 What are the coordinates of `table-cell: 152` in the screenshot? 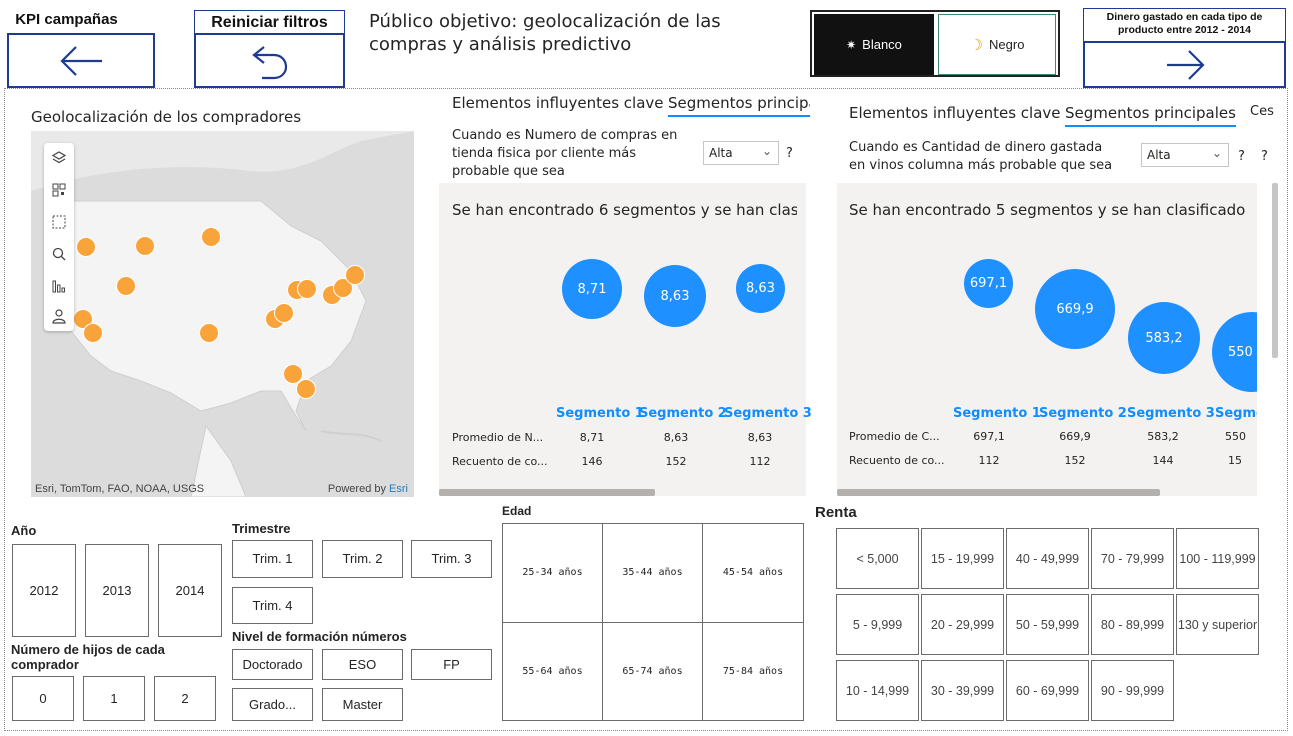 It's located at (676, 461).